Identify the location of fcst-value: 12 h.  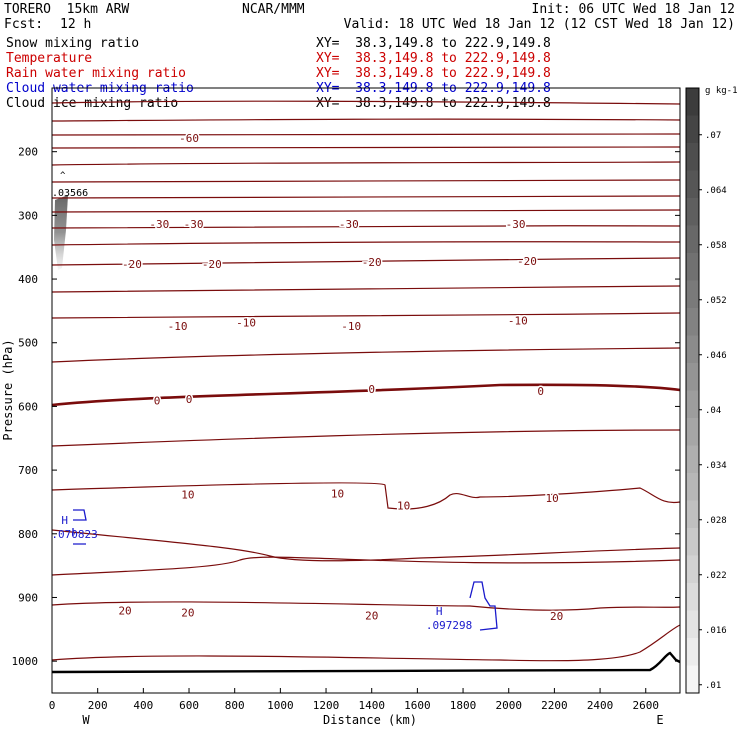
(75, 24).